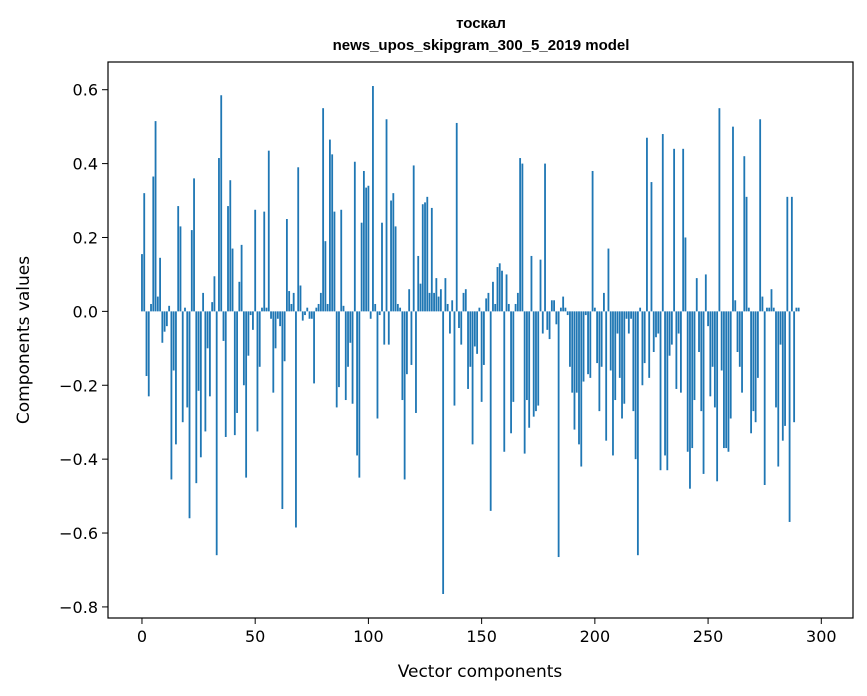 Image resolution: width=867 pixels, height=696 pixels. What do you see at coordinates (481, 45) in the screenshot?
I see `chart-subtitle: news_upos_skipgram_300_5_2019 model` at bounding box center [481, 45].